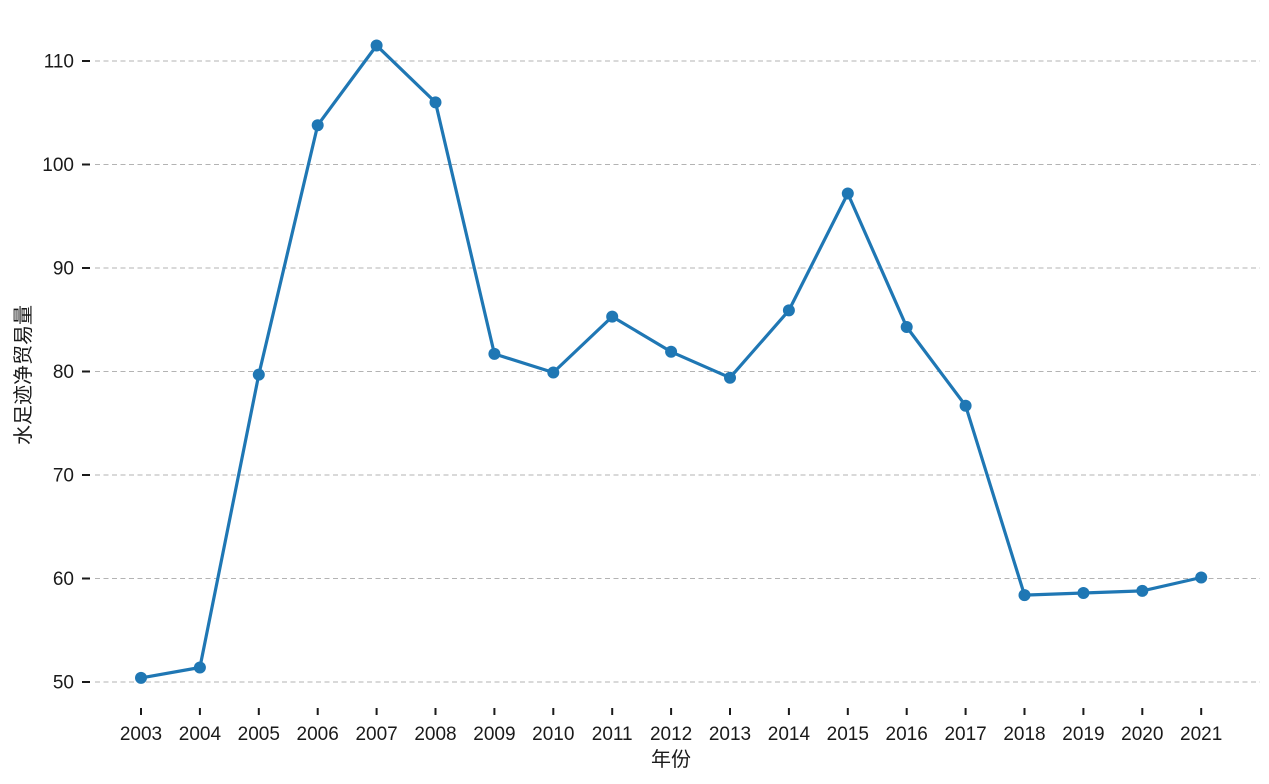 This screenshot has width=1269, height=784. I want to click on x-tick-label-2015: 2015, so click(848, 734).